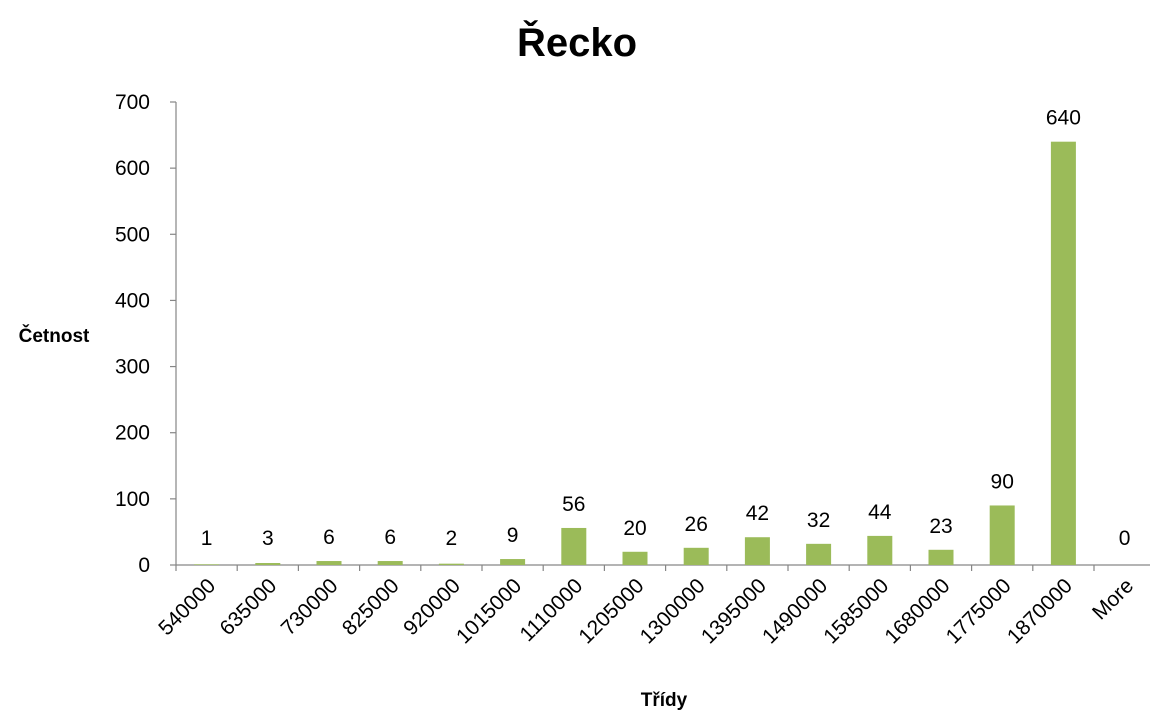  I want to click on x-tick-label: 635000, so click(249, 607).